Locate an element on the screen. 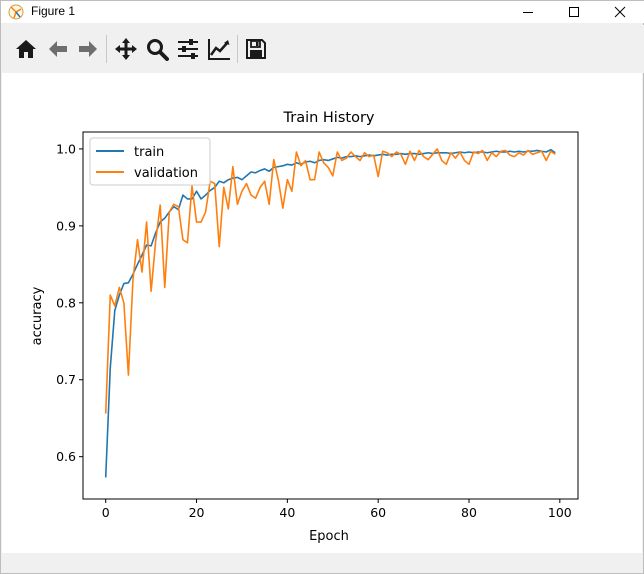 The width and height of the screenshot is (644, 574). configure-subplots-icon is located at coordinates (188, 49).